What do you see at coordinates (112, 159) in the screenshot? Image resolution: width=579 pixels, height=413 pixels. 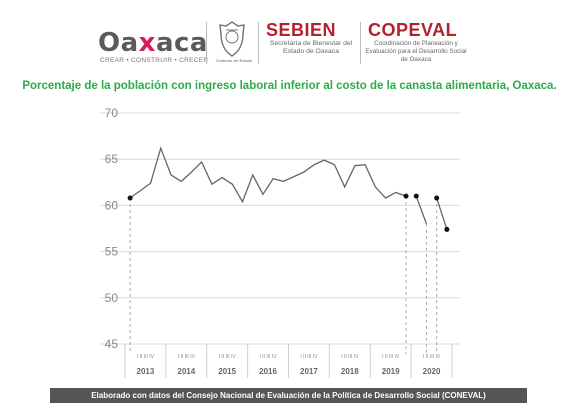 I see `y-tick-label: 65` at bounding box center [112, 159].